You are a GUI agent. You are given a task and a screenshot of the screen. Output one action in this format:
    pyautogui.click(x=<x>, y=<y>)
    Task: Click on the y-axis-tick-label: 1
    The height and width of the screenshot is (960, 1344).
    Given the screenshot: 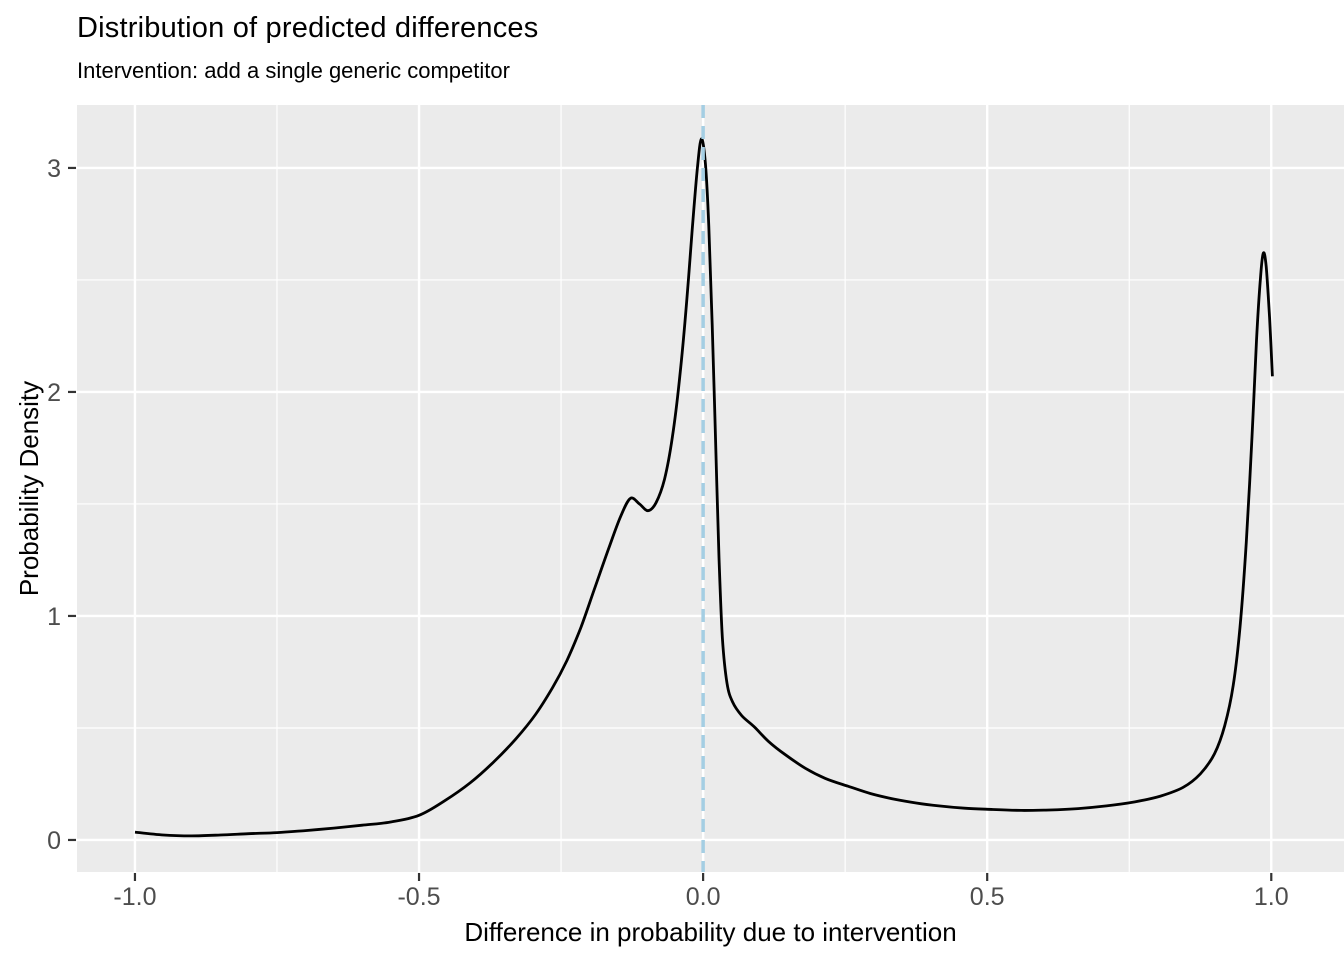 What is the action you would take?
    pyautogui.click(x=54, y=617)
    